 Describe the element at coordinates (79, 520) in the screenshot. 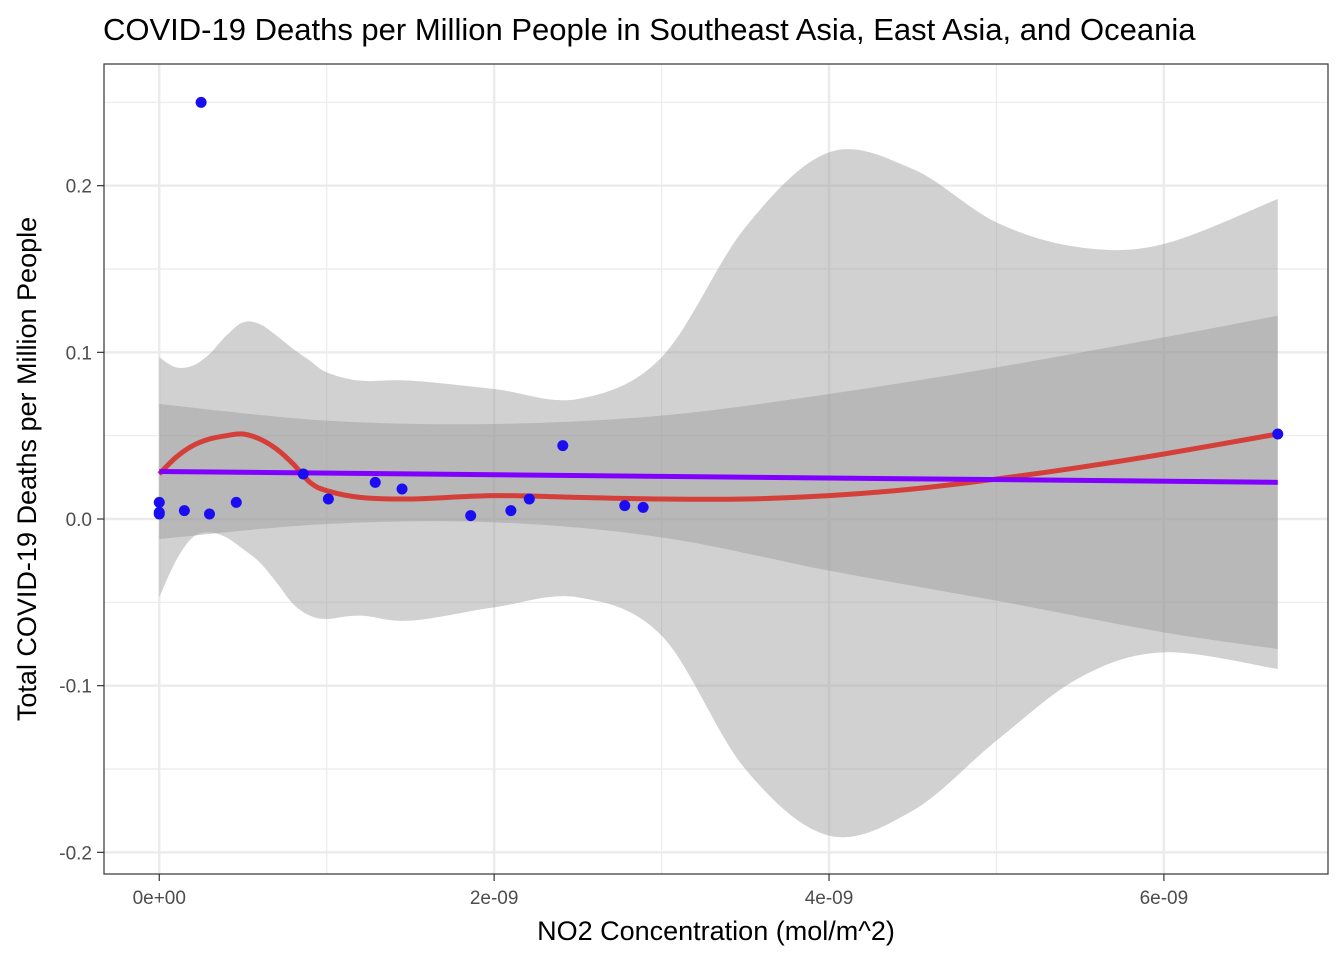

I see `y-tick-label: 0.0` at that location.